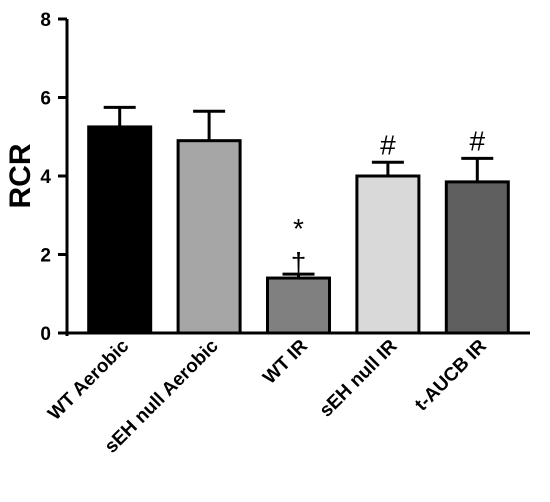  I want to click on x-tick-label: WT IR, so click(285, 361).